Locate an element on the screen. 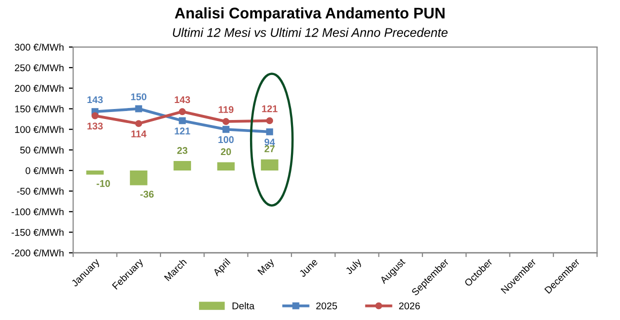 This screenshot has height=320, width=620. data-label: 119 is located at coordinates (226, 110).